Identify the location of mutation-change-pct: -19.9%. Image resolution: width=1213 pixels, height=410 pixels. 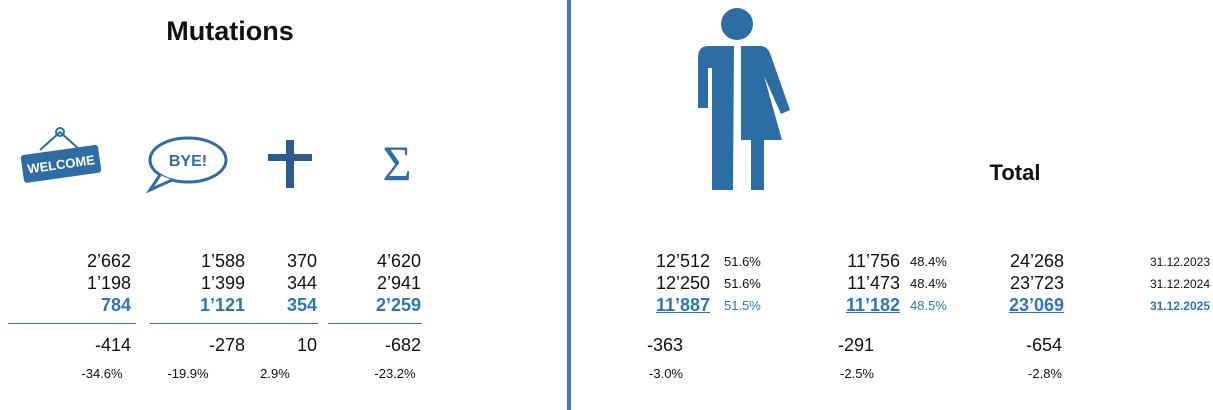
(188, 373).